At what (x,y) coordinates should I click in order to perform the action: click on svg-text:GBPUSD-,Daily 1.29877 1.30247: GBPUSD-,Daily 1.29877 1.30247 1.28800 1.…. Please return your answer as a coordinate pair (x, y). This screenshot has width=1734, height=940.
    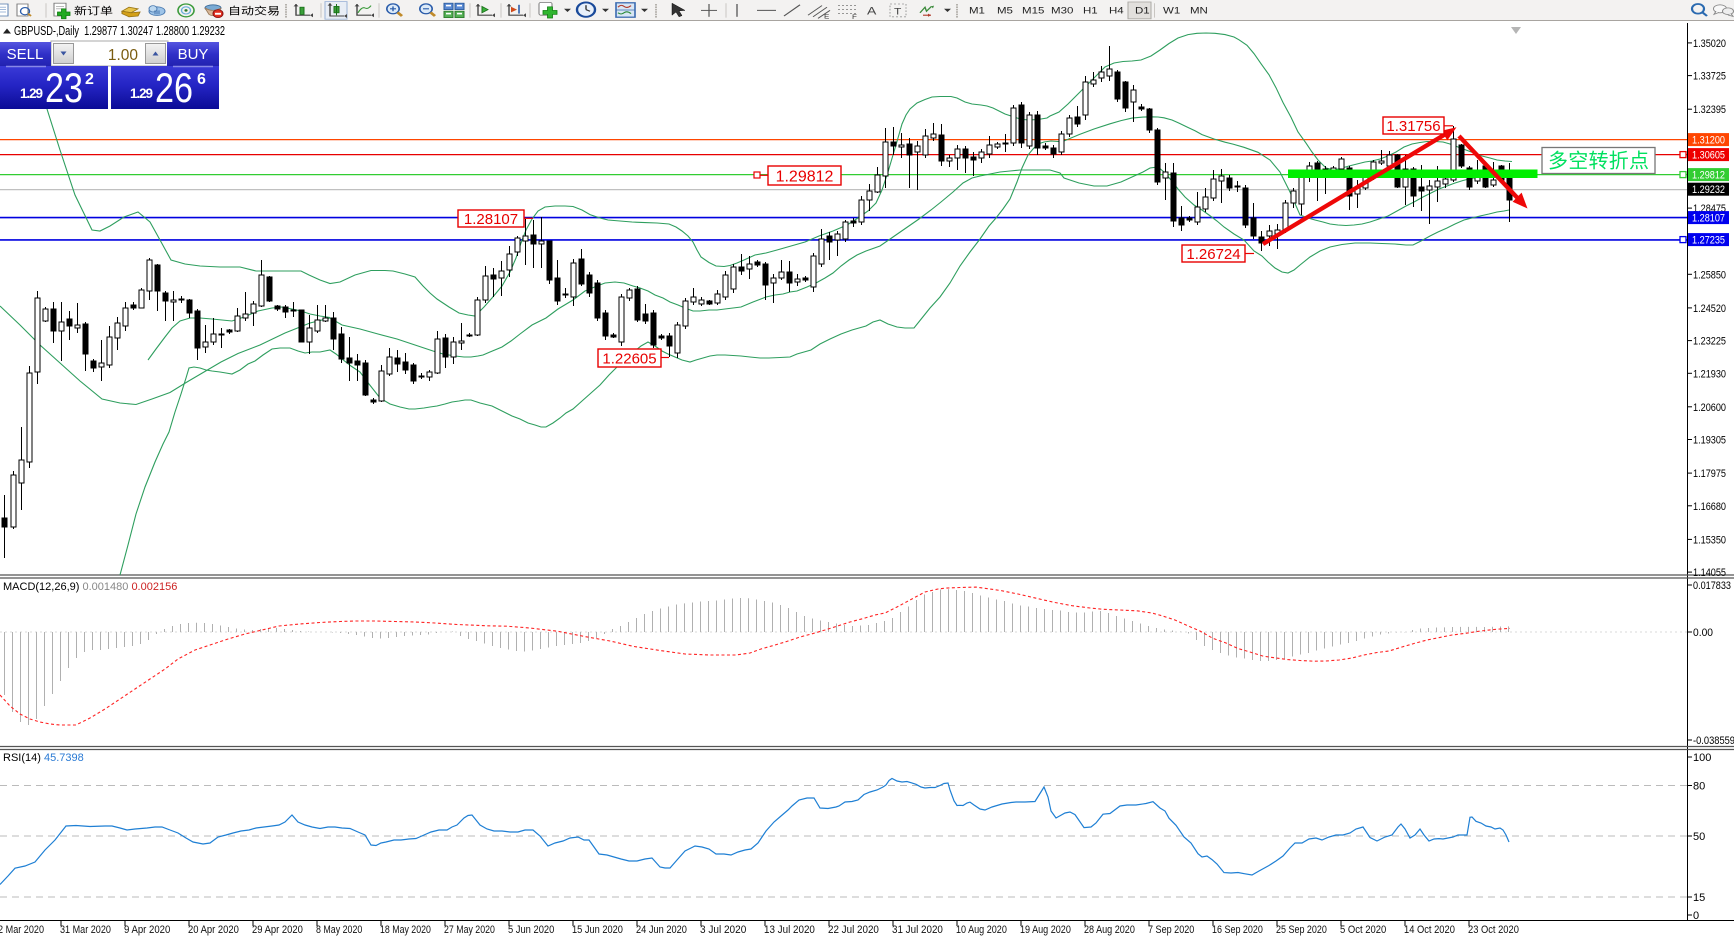
    Looking at the image, I should click on (119, 31).